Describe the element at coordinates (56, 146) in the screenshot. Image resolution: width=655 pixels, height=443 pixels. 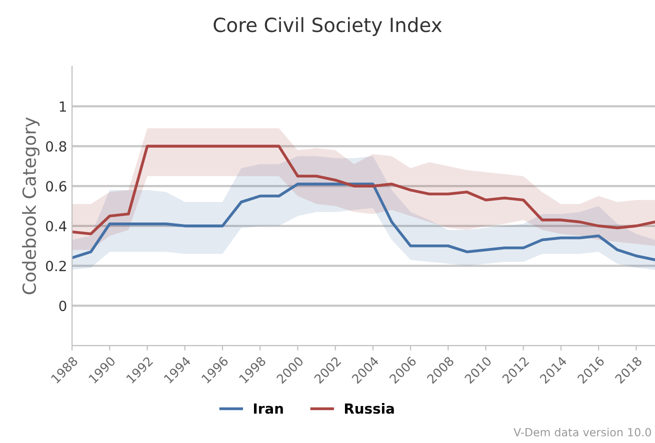
I see `y-tick-label: 0.8` at that location.